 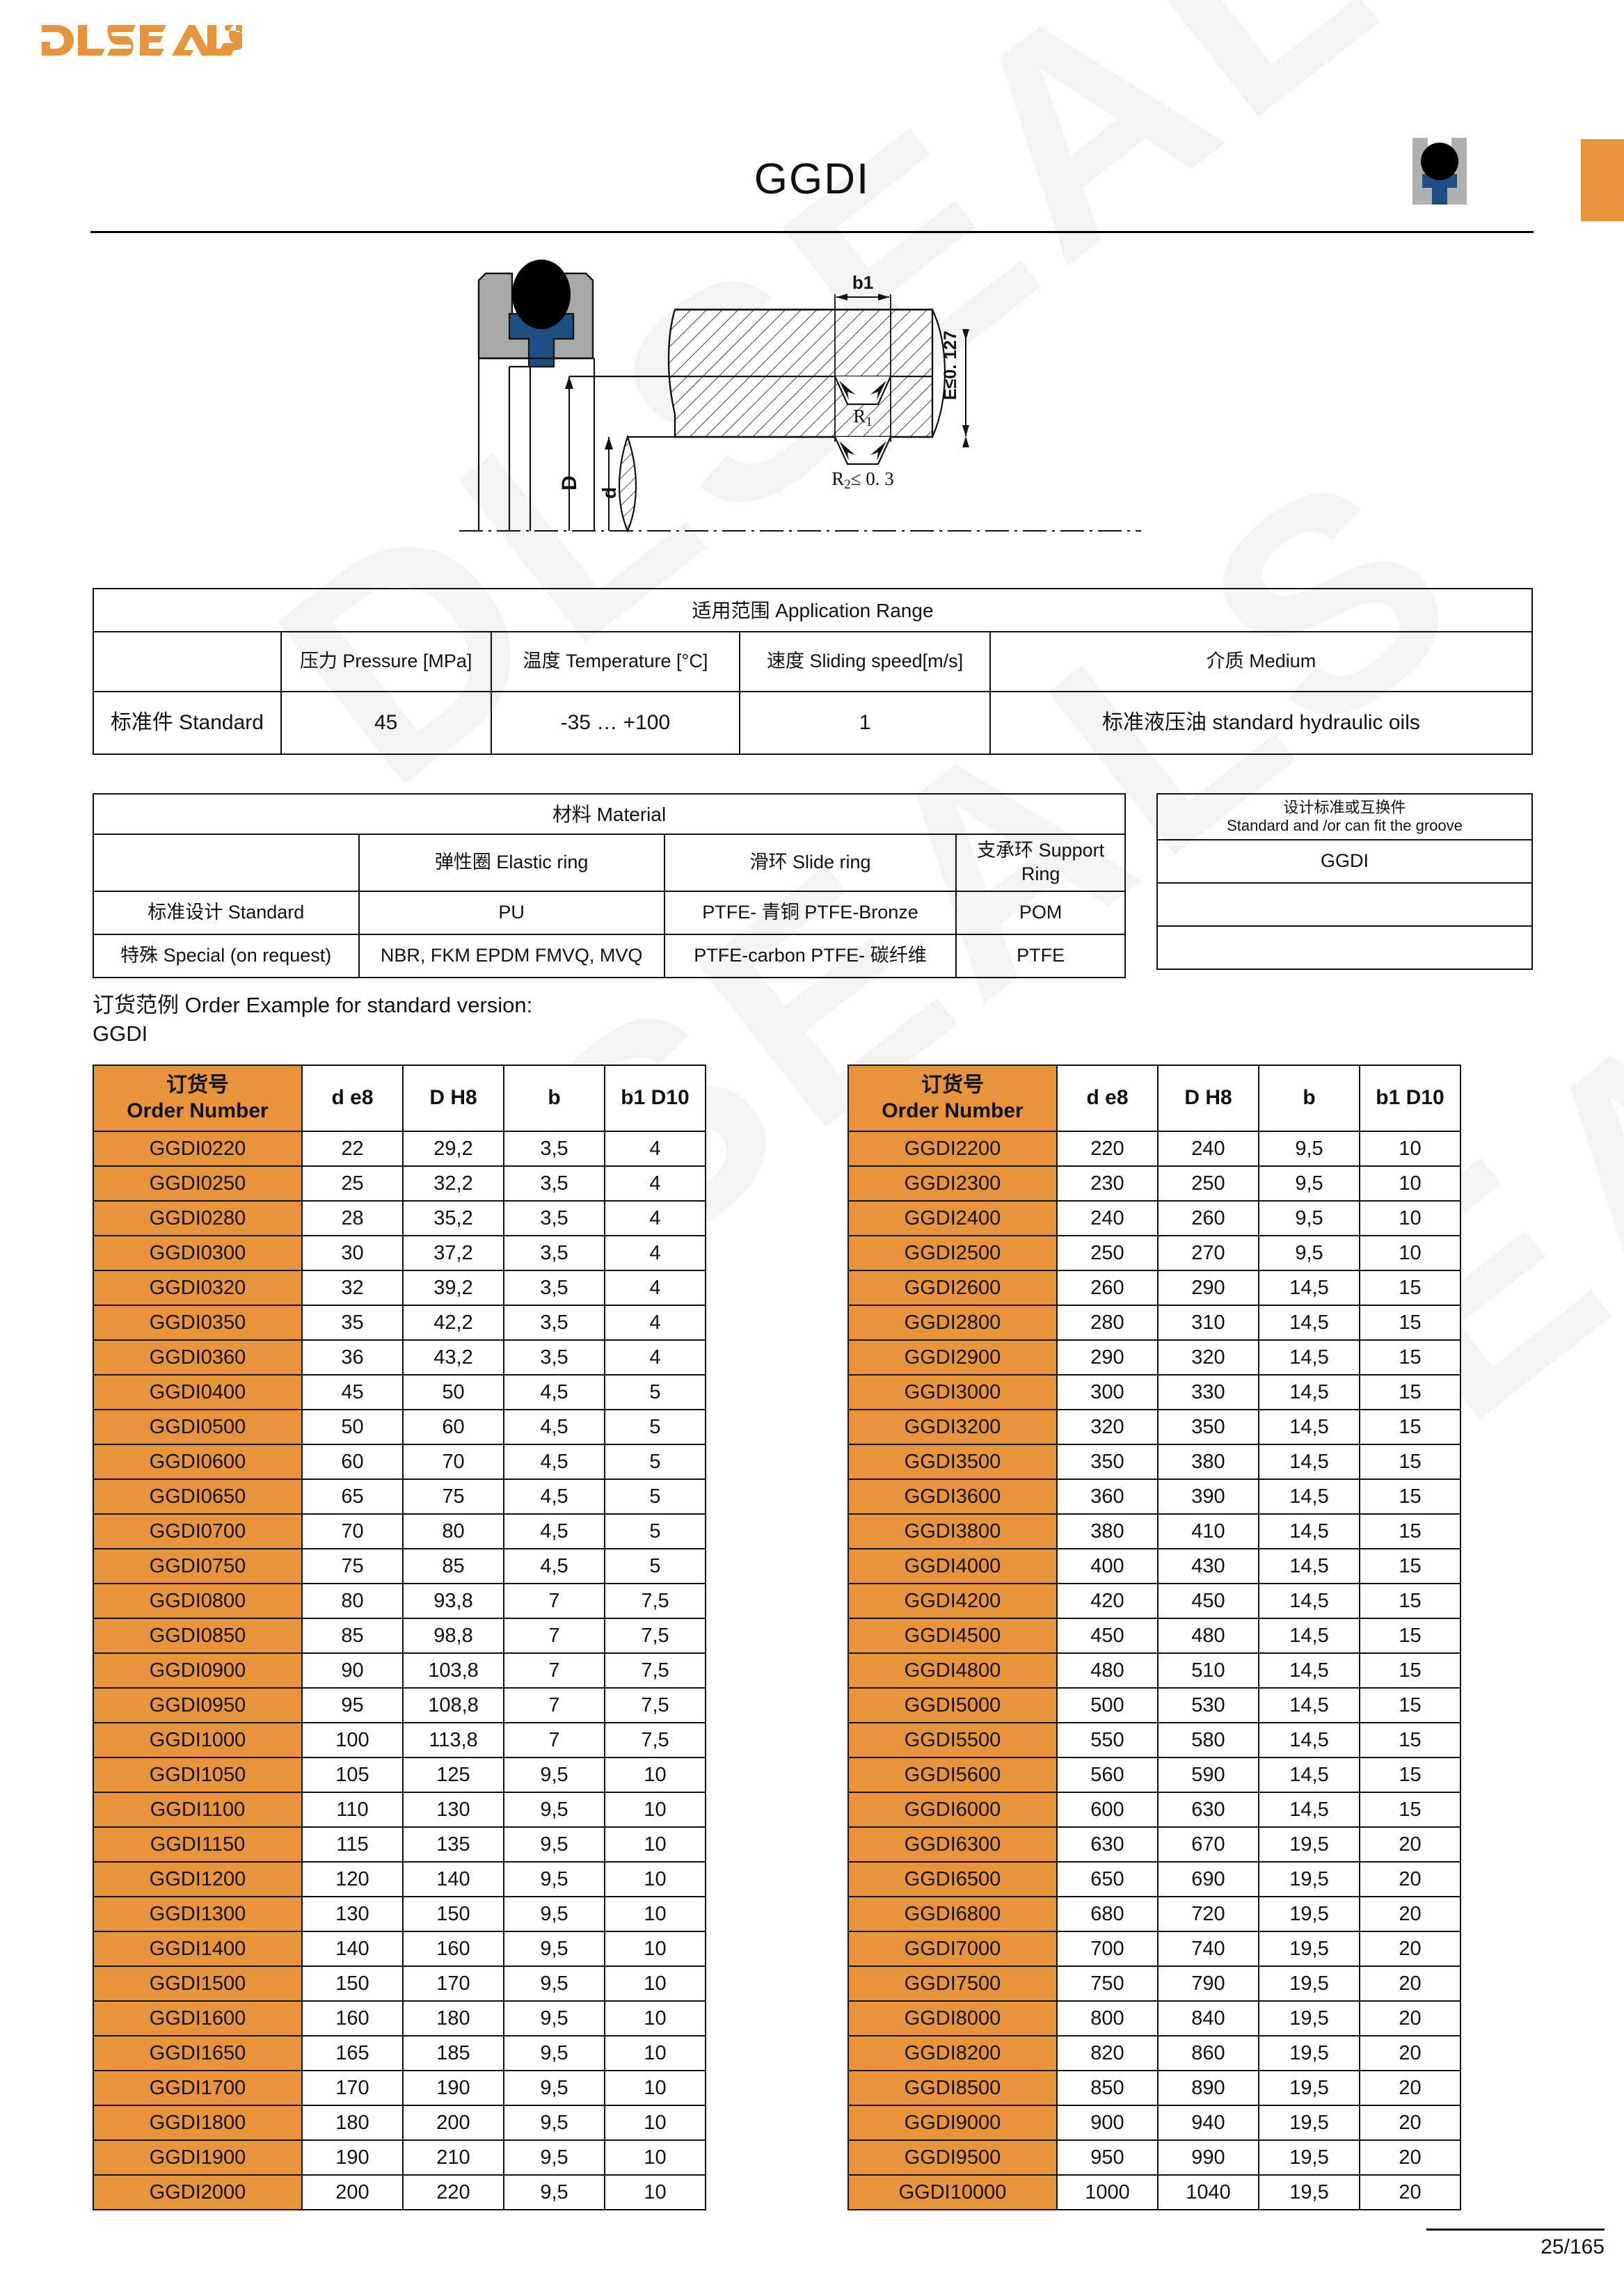 I want to click on table-row: GGDI0280 28 35,2 3,5 4, so click(x=399, y=1218).